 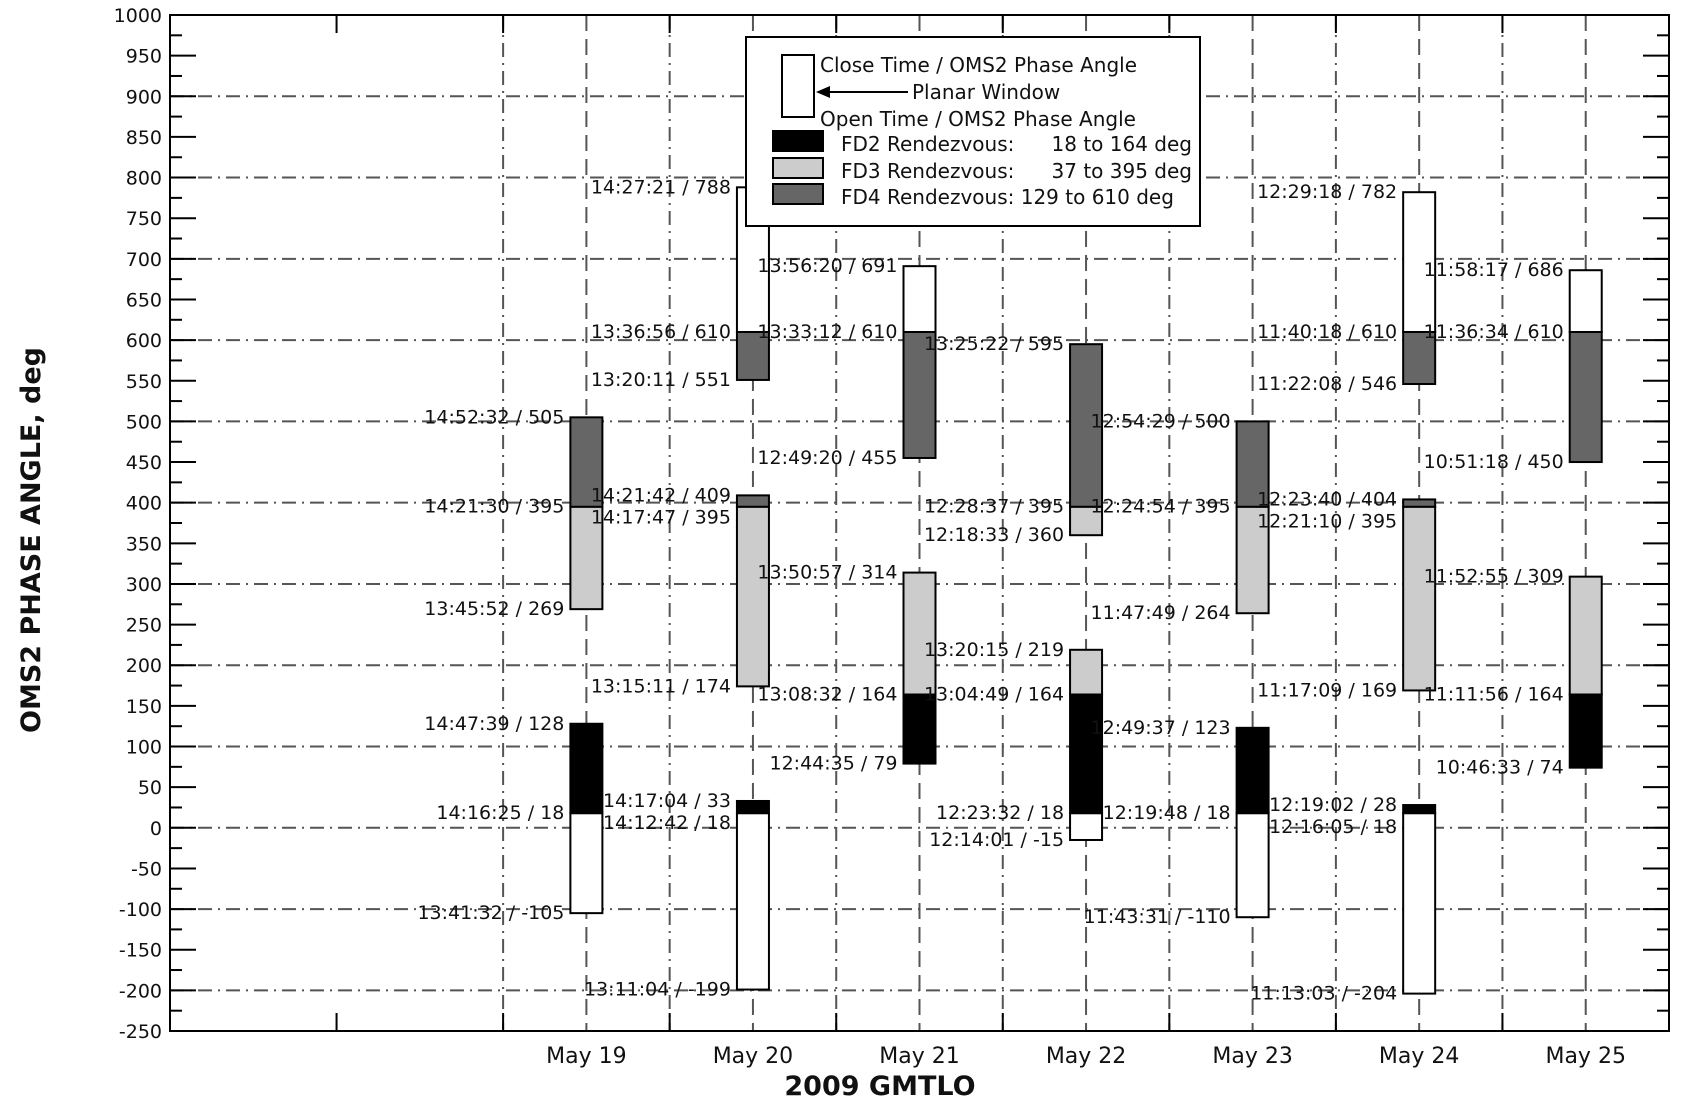 I want to click on bar-annotation: 14:16:25 / 18, so click(x=500, y=813).